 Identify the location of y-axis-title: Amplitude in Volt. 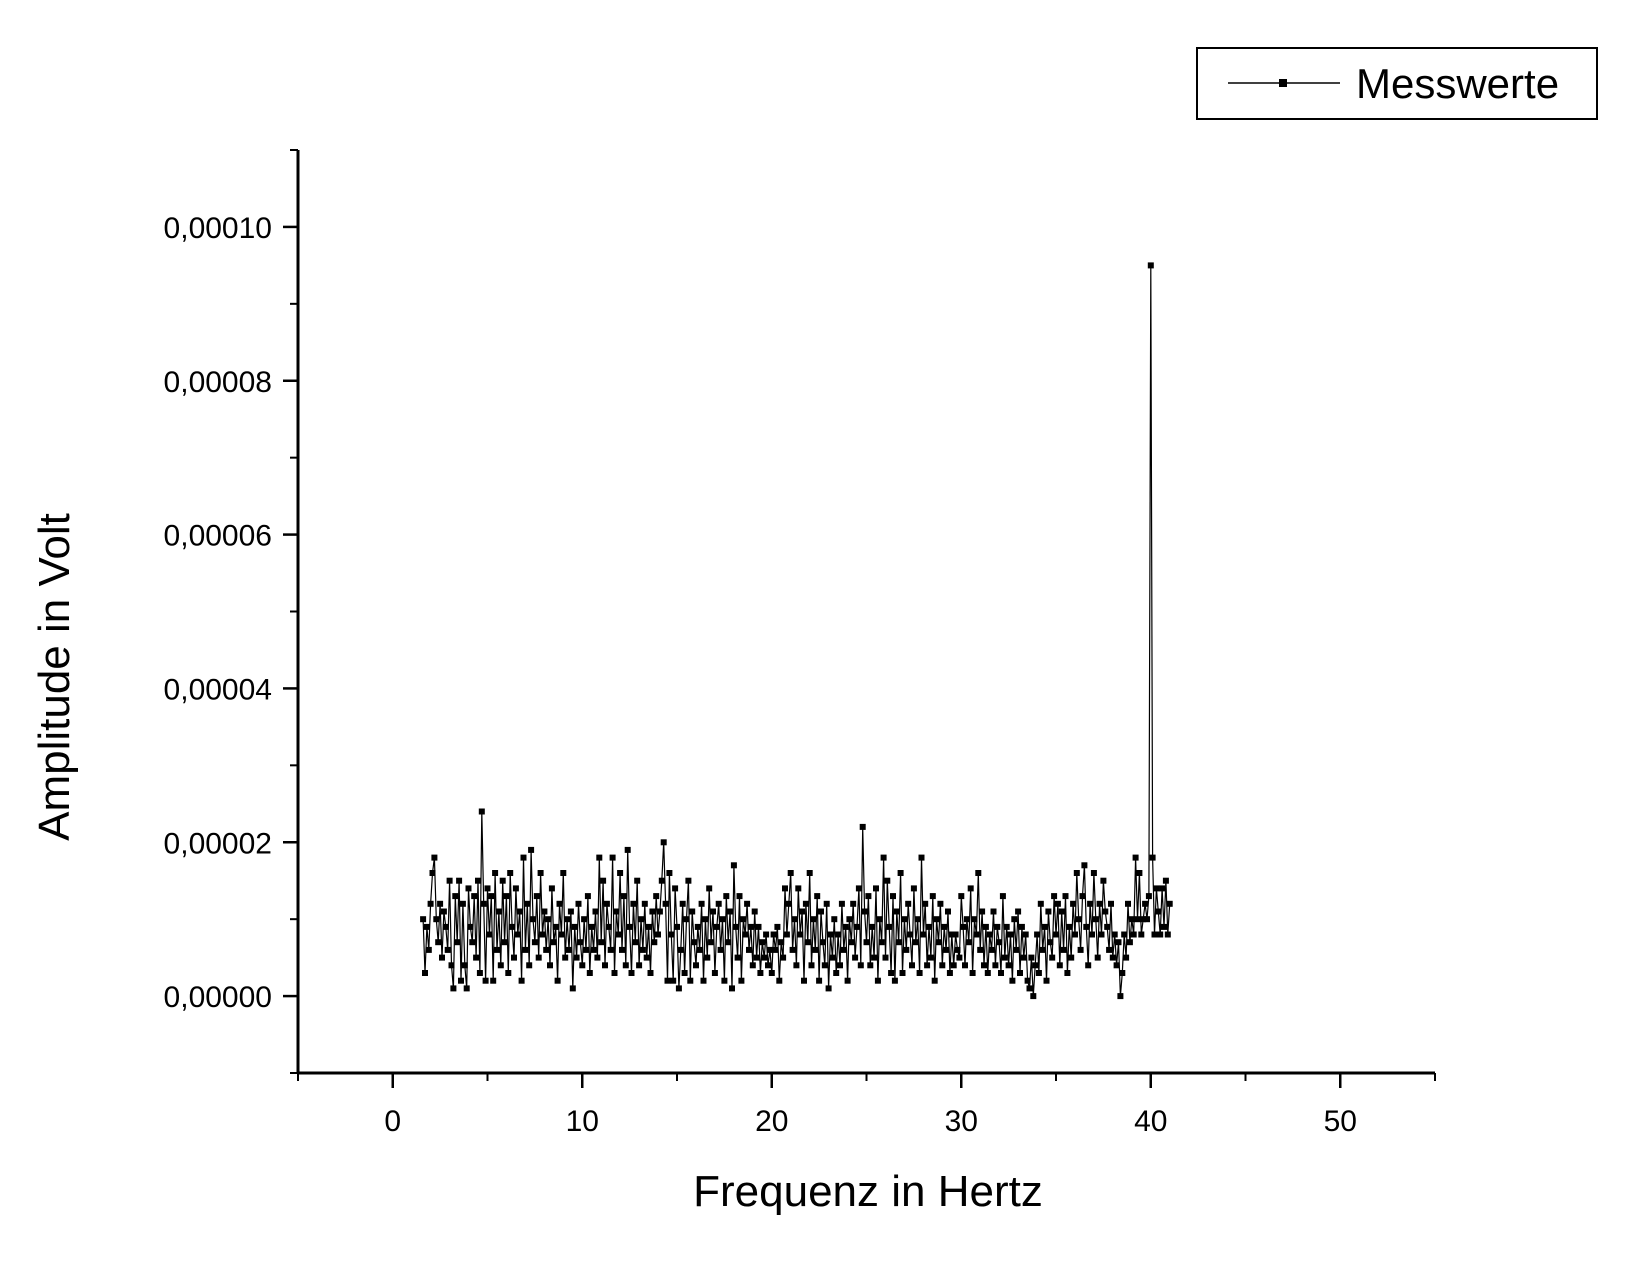
(54, 677).